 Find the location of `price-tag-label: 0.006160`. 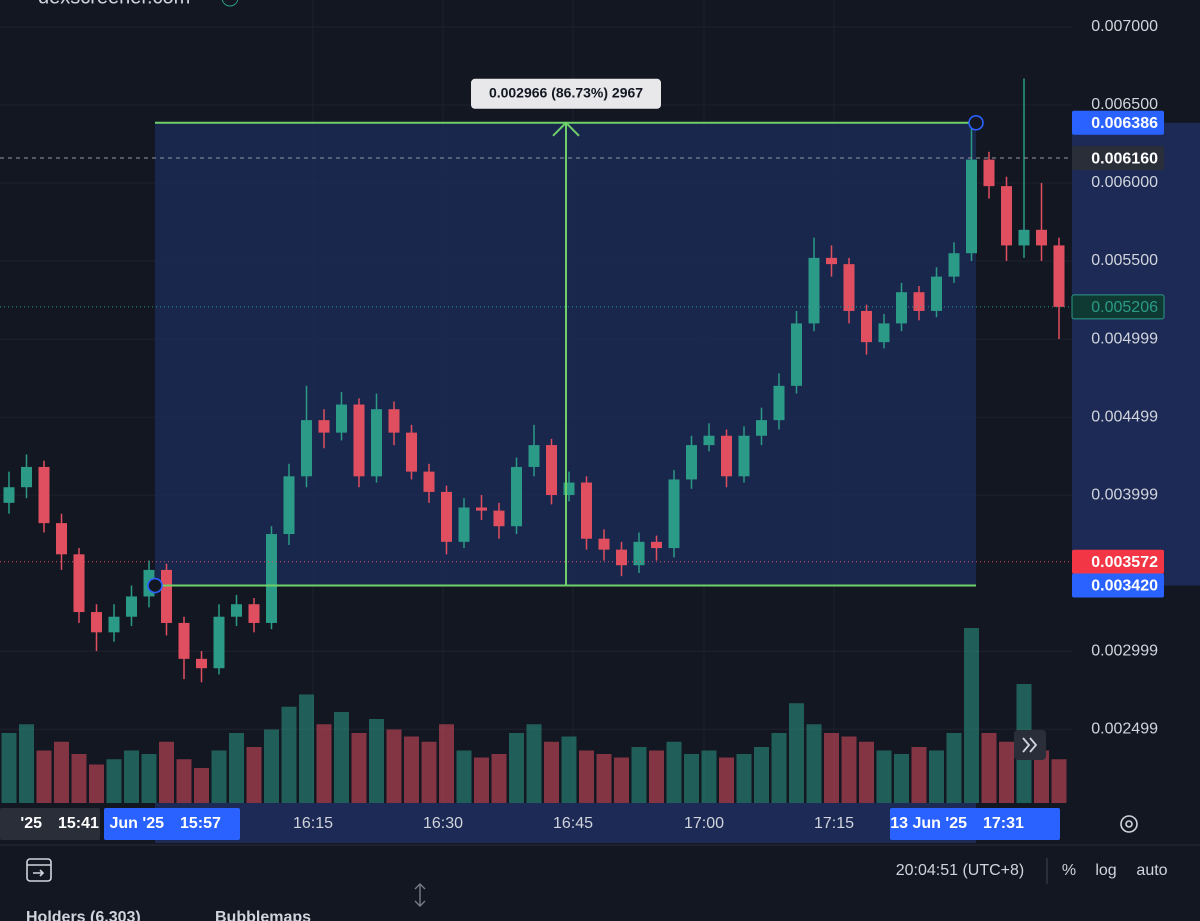

price-tag-label: 0.006160 is located at coordinates (1124, 158).